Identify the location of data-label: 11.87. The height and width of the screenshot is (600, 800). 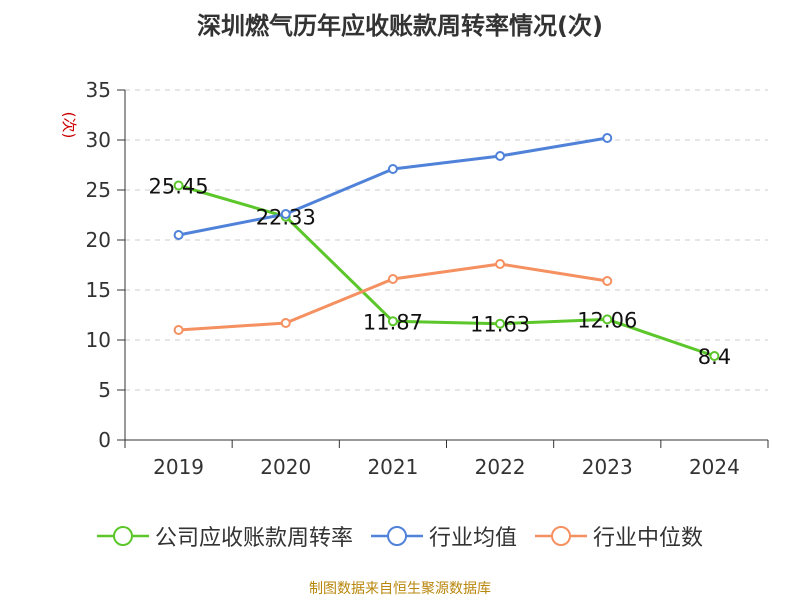
(393, 322).